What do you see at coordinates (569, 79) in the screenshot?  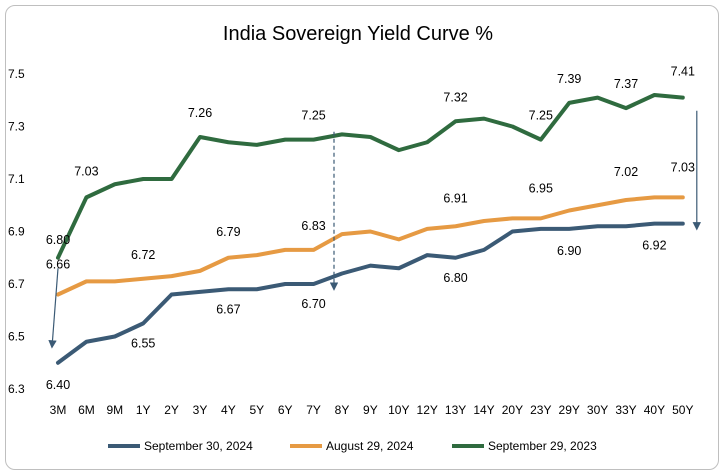 I see `data-label: 7.39` at bounding box center [569, 79].